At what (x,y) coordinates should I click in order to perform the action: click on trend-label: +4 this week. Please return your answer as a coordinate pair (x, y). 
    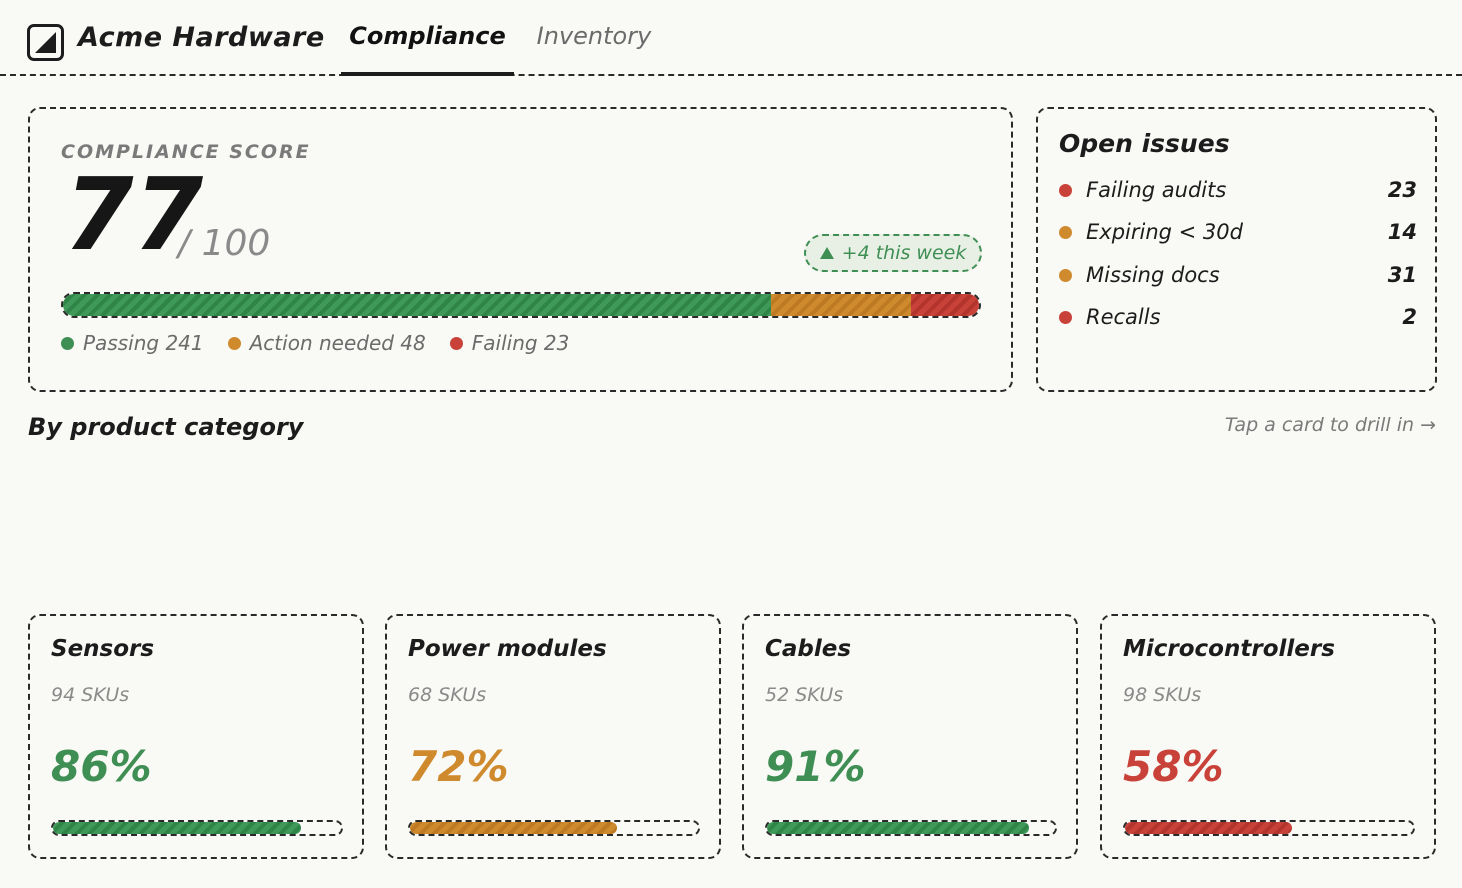
    Looking at the image, I should click on (904, 253).